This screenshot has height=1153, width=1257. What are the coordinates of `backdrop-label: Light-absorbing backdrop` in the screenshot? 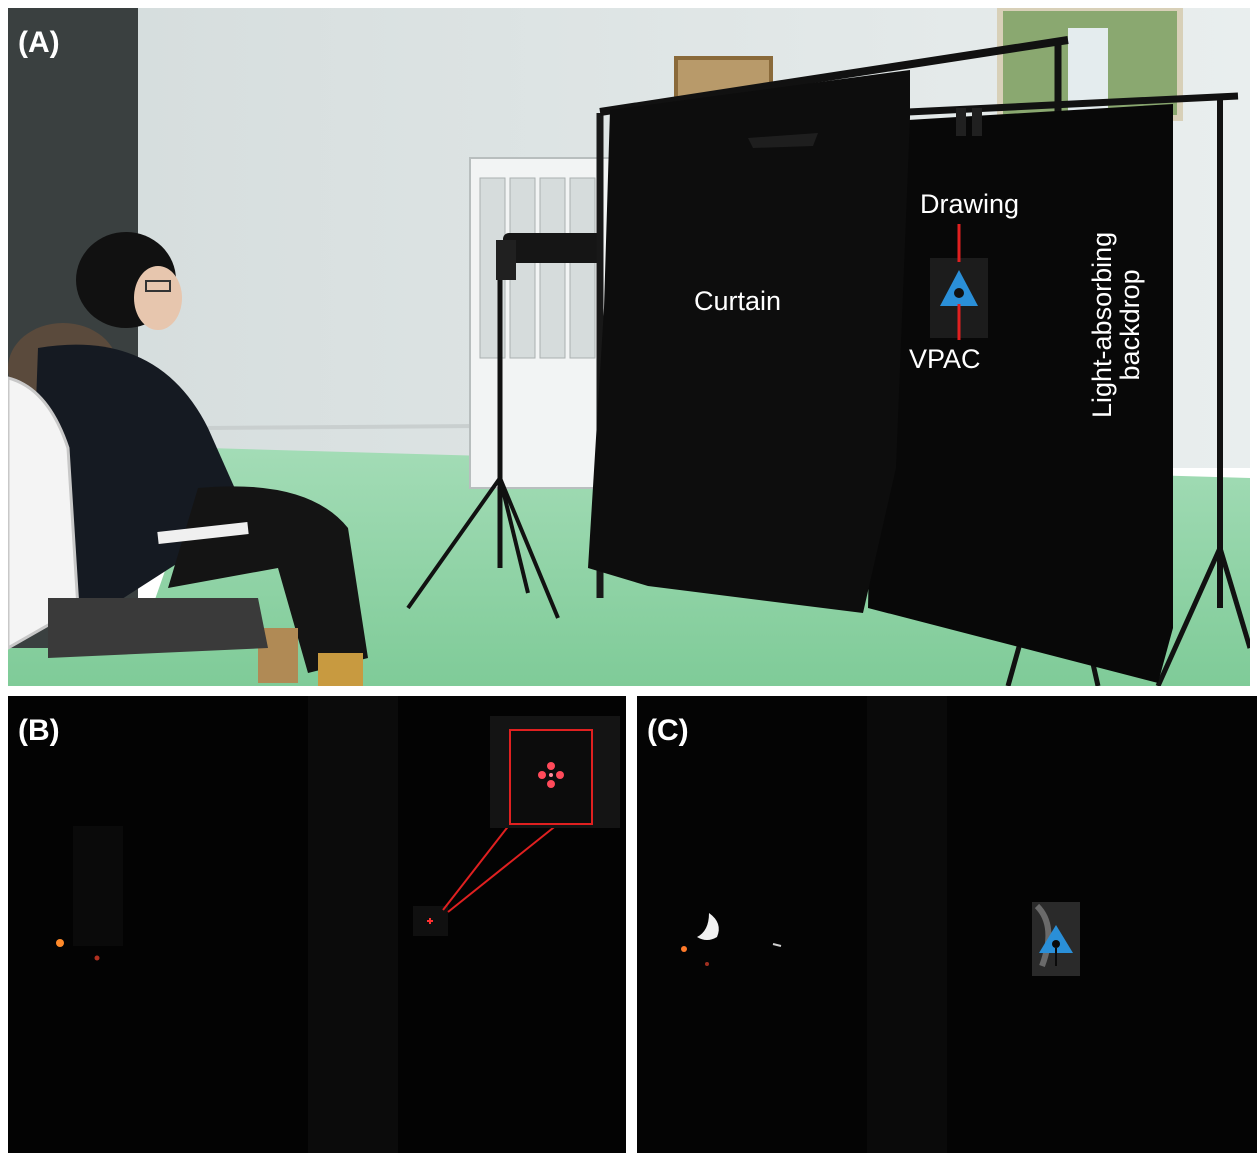 It's located at (1116, 324).